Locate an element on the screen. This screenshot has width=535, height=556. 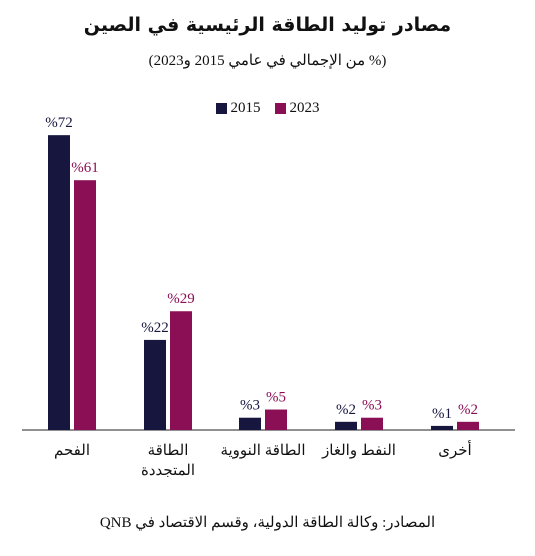
data-label-2015-4: %1 is located at coordinates (442, 414).